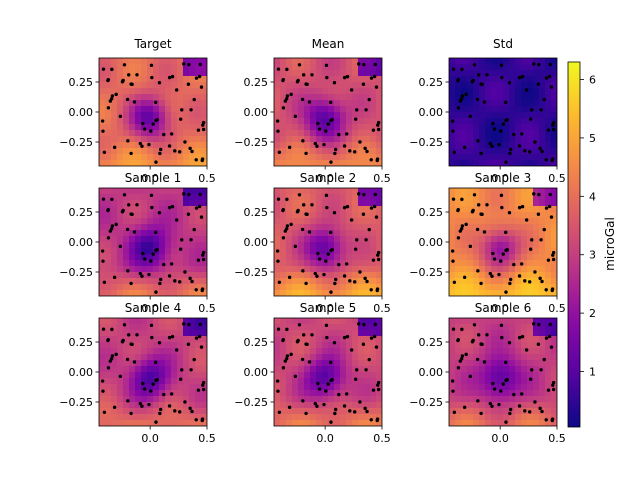 This screenshot has width=640, height=480. What do you see at coordinates (325, 438) in the screenshot?
I see `x-tick-label: 0.0` at bounding box center [325, 438].